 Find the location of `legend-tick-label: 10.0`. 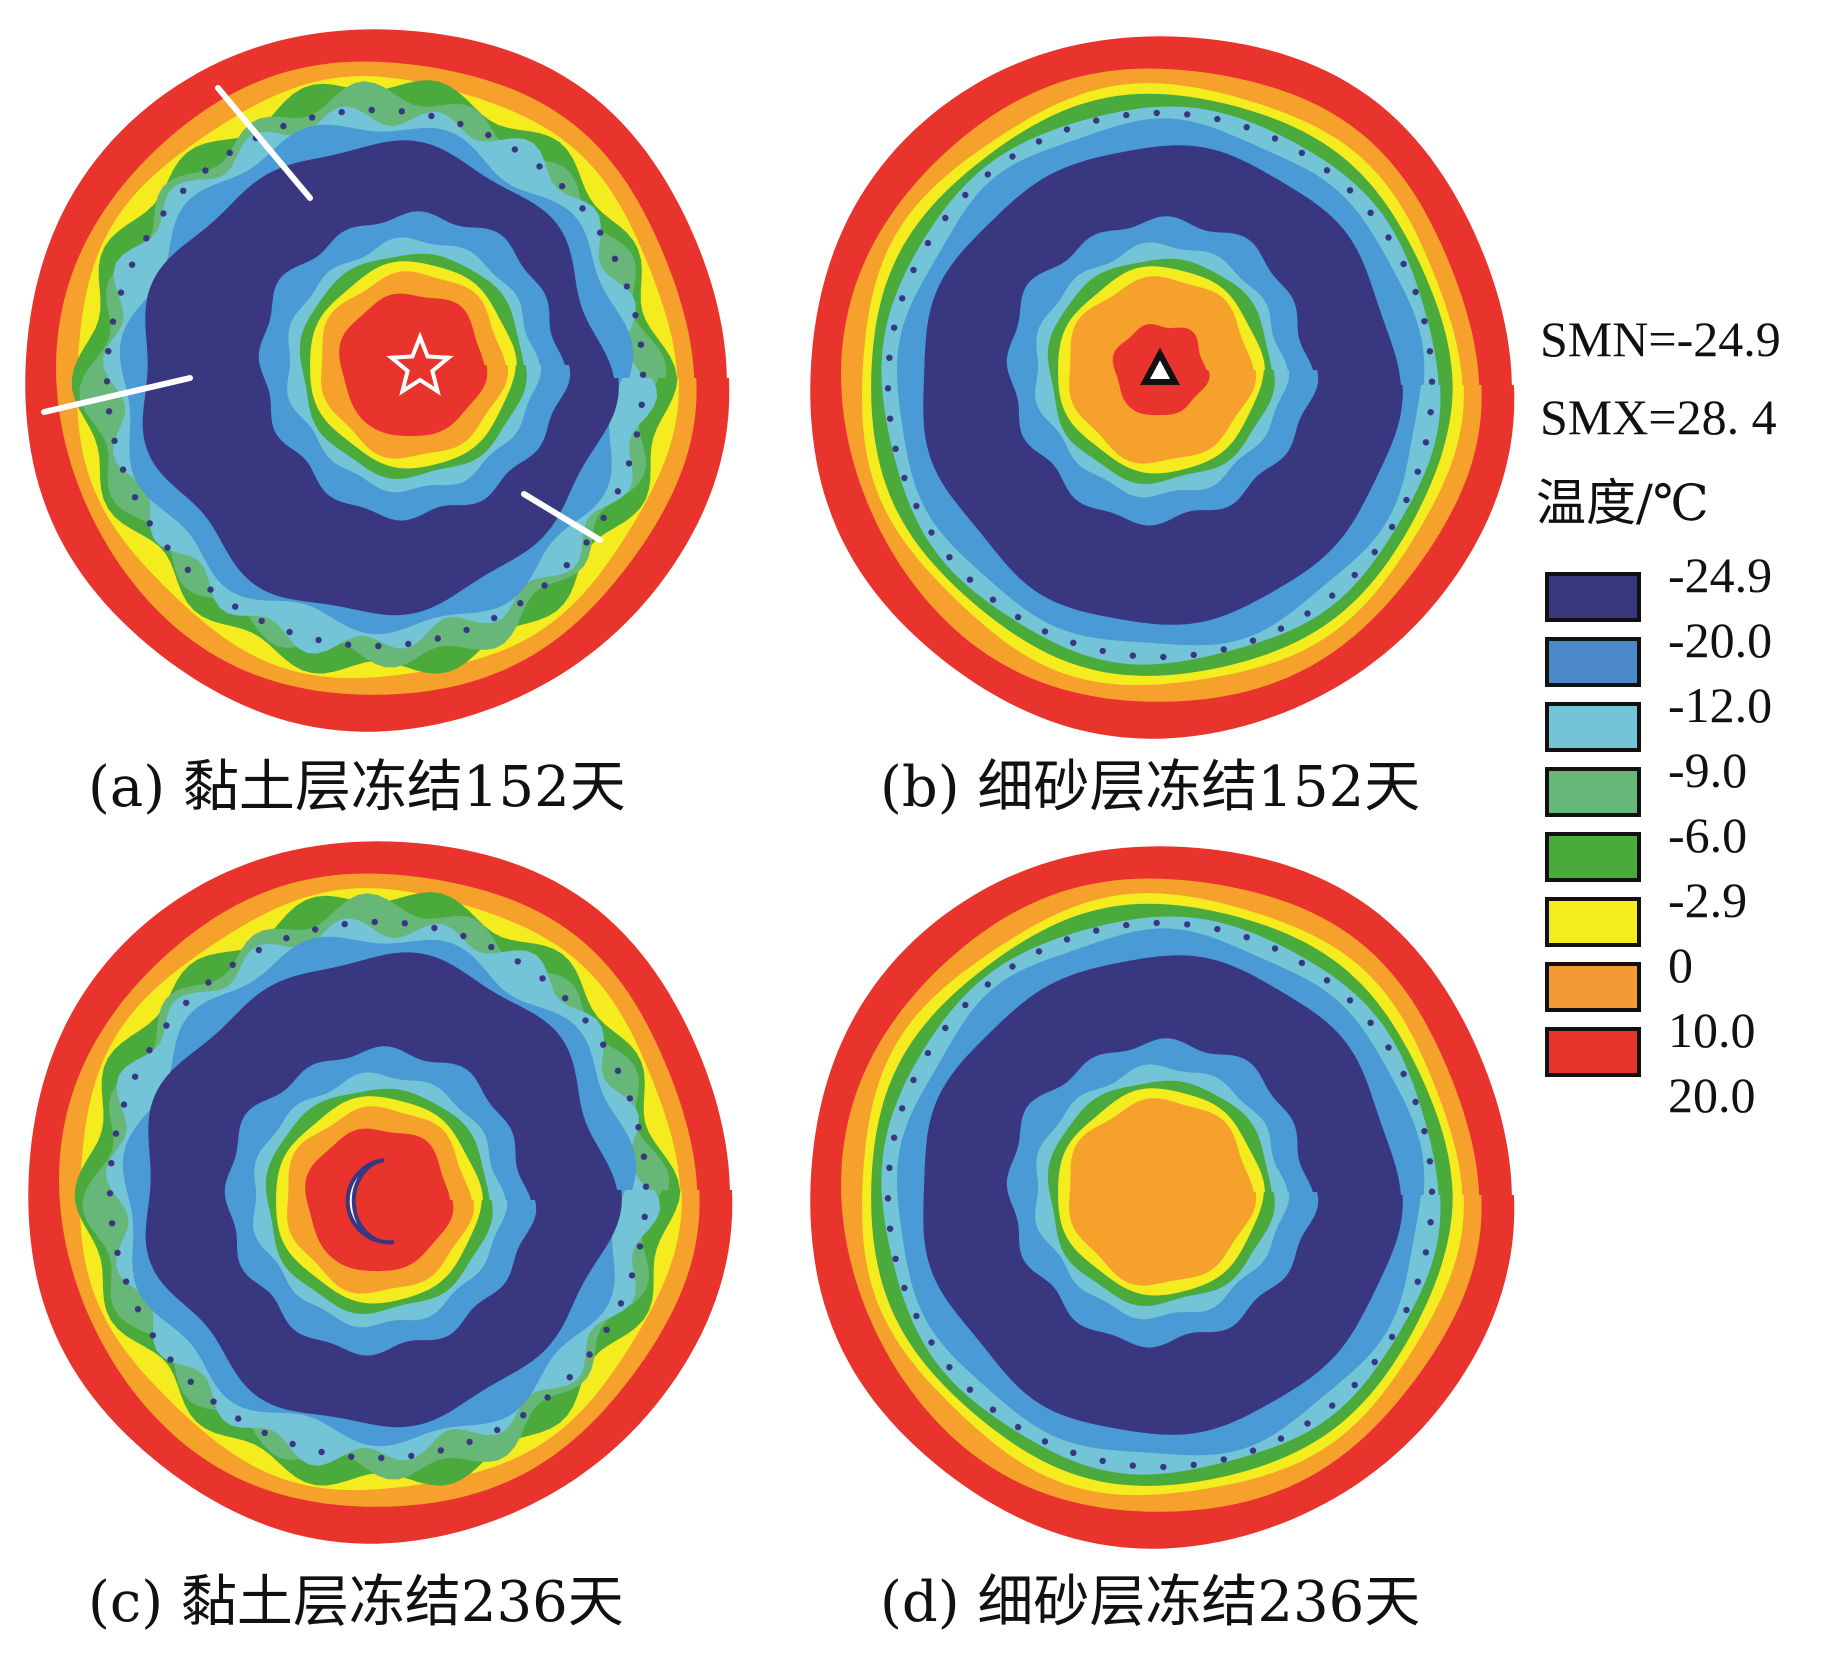

legend-tick-label: 10.0 is located at coordinates (1712, 1030).